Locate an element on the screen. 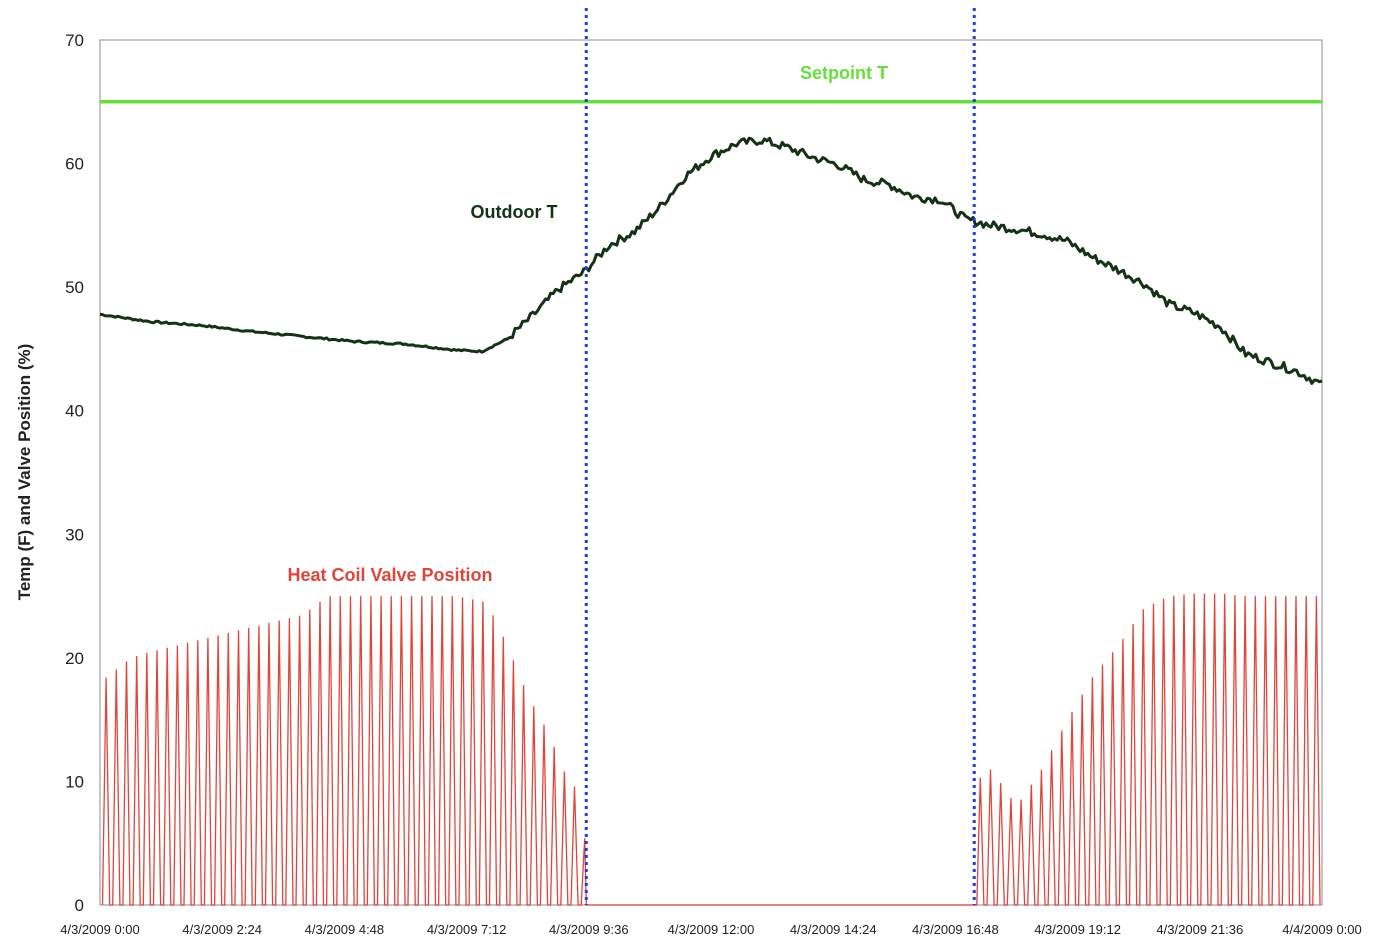  y-tick-label: 20 is located at coordinates (74, 658).